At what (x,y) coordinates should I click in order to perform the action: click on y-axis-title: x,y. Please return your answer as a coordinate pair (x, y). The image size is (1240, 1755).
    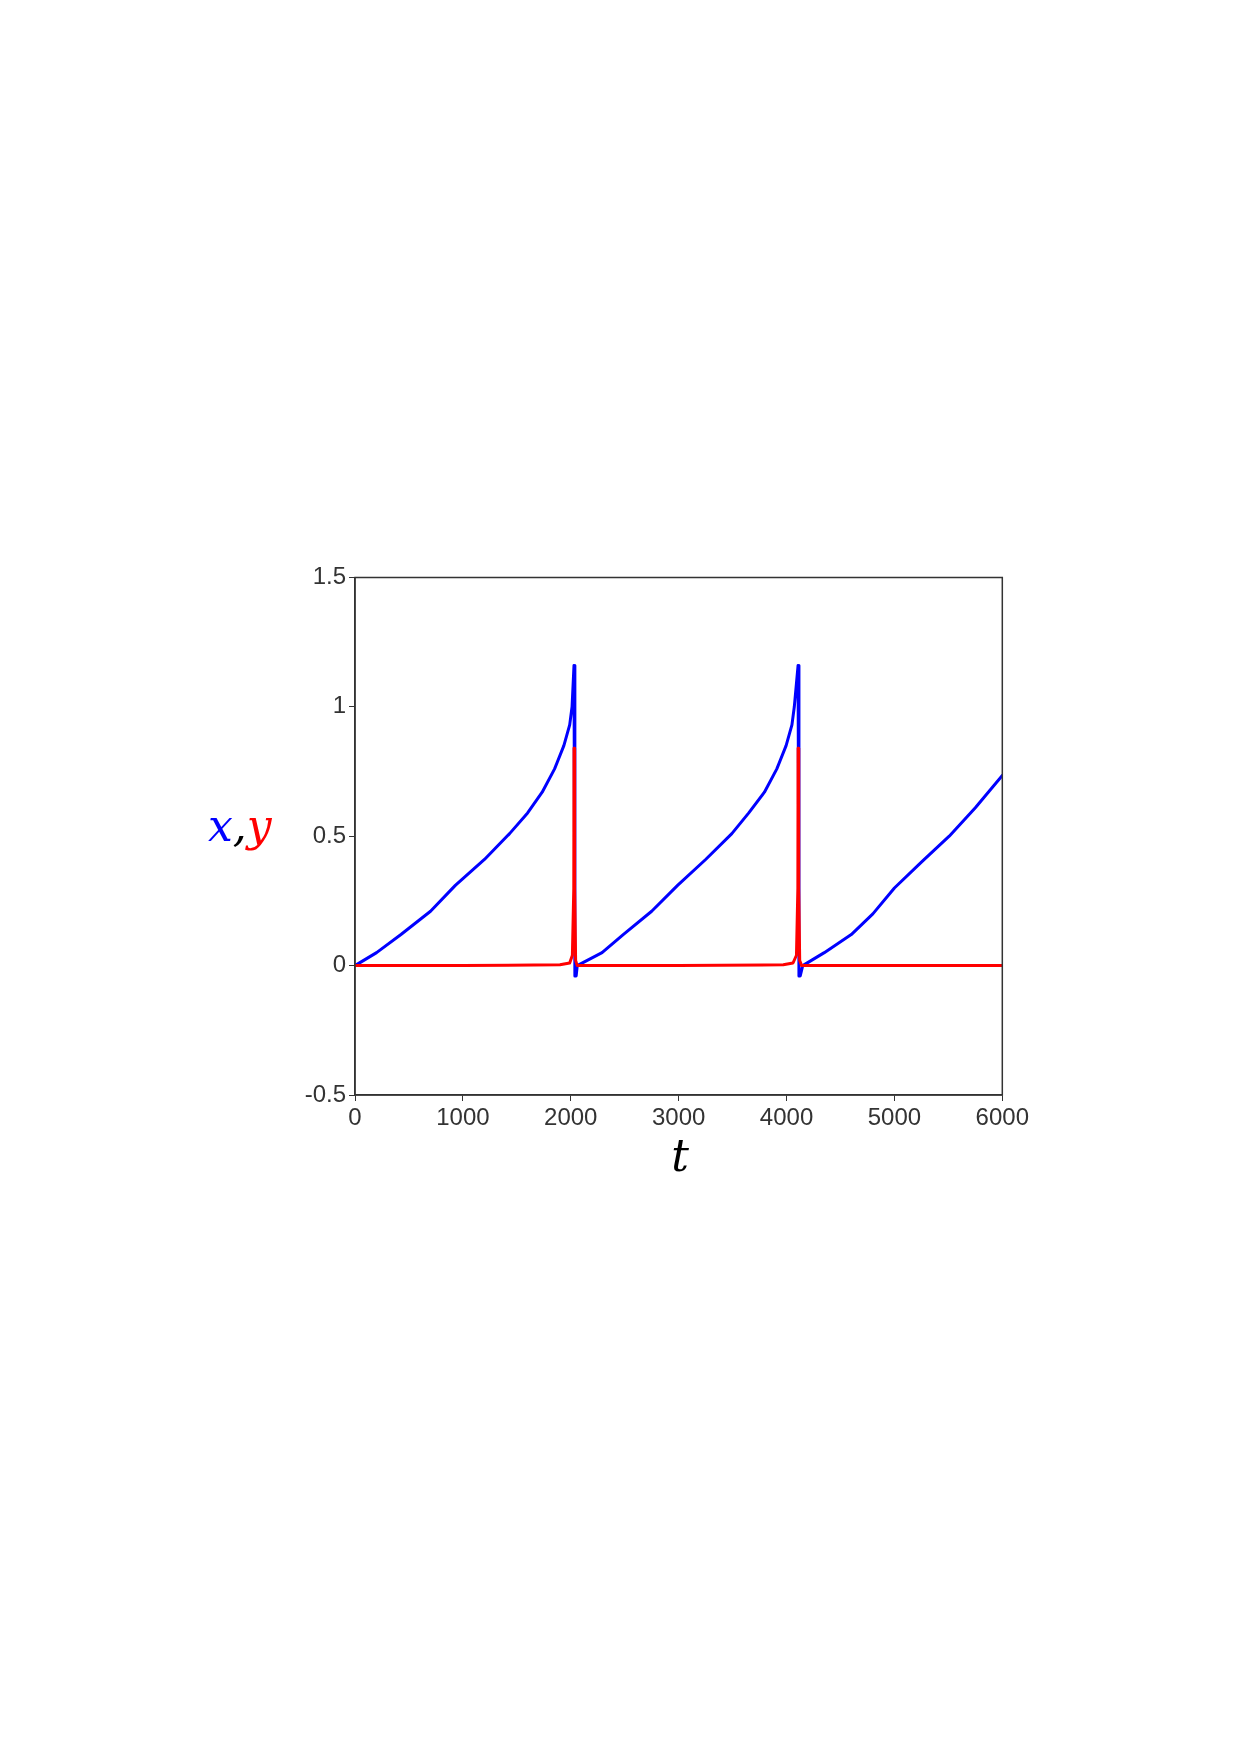
    Looking at the image, I should click on (240, 825).